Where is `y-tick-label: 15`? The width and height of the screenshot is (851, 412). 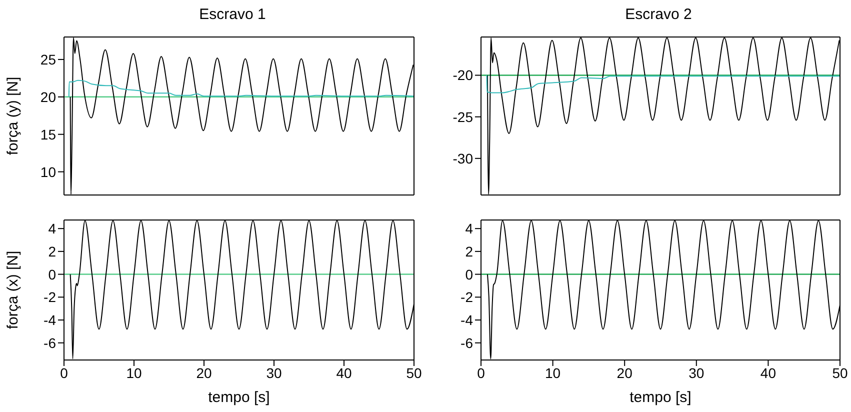
y-tick-label: 15 is located at coordinates (48, 134).